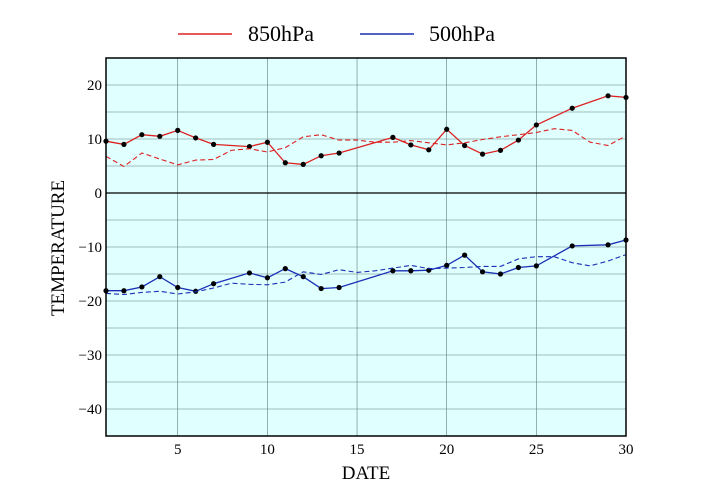  What do you see at coordinates (90, 356) in the screenshot?
I see `y-tick-label: −30` at bounding box center [90, 356].